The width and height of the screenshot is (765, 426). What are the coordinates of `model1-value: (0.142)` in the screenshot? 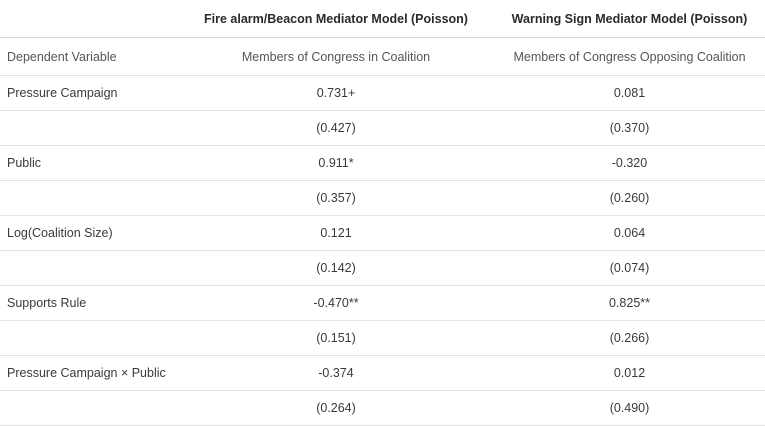 It's located at (336, 268).